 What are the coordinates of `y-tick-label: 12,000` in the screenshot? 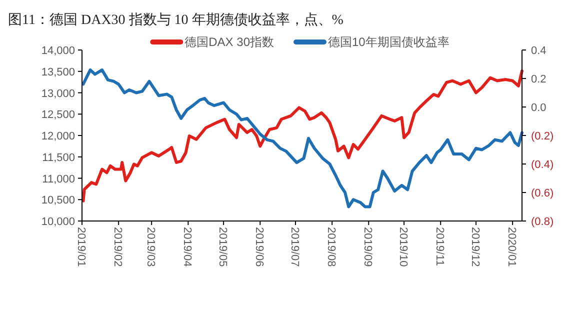 It's located at (58, 136).